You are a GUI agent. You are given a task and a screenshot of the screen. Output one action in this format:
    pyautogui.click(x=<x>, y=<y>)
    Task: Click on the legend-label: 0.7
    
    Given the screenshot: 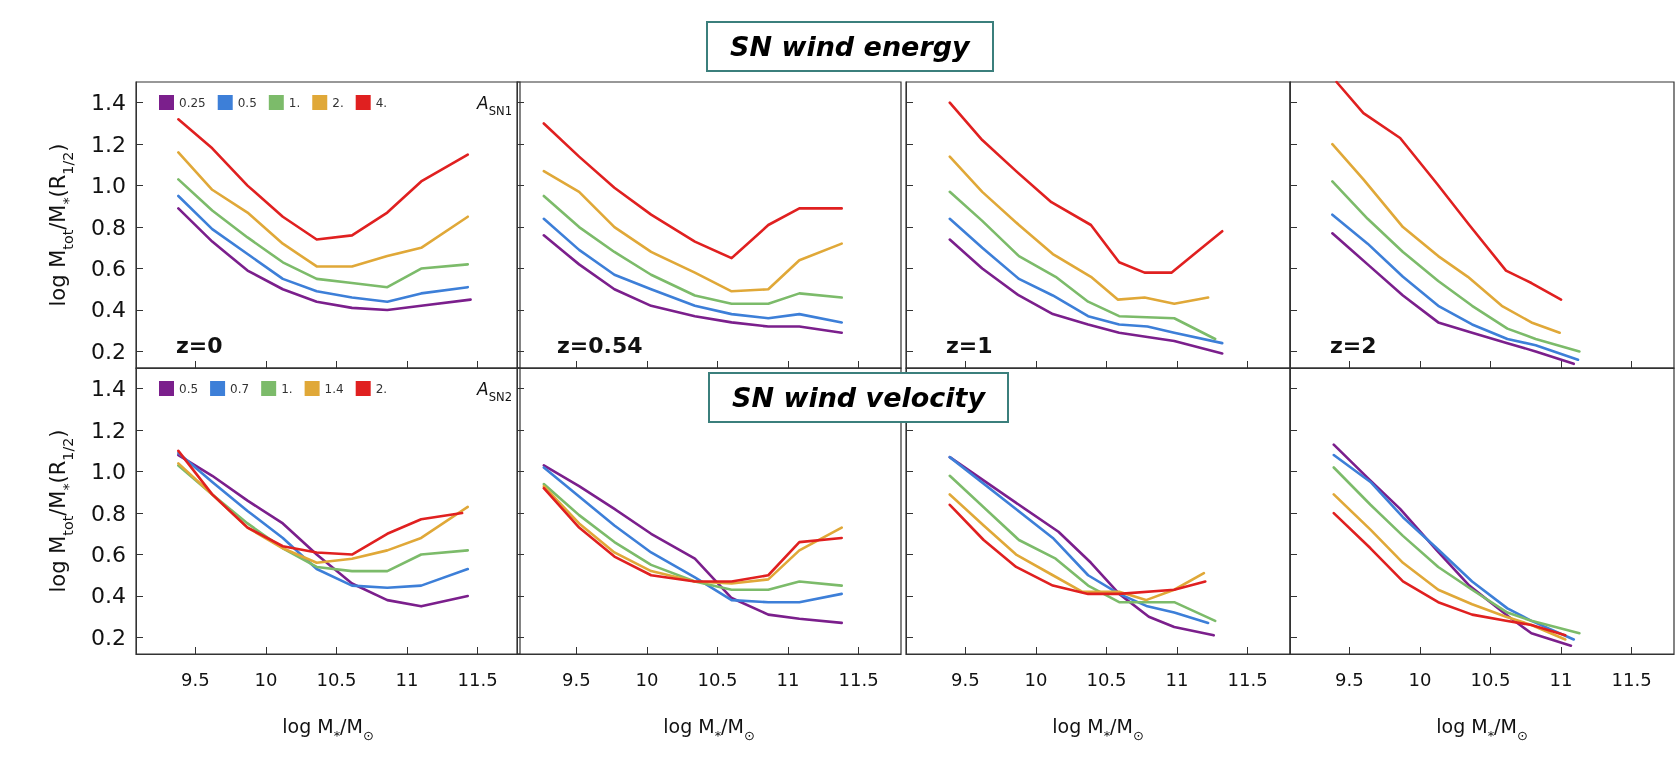 What is the action you would take?
    pyautogui.click(x=240, y=388)
    